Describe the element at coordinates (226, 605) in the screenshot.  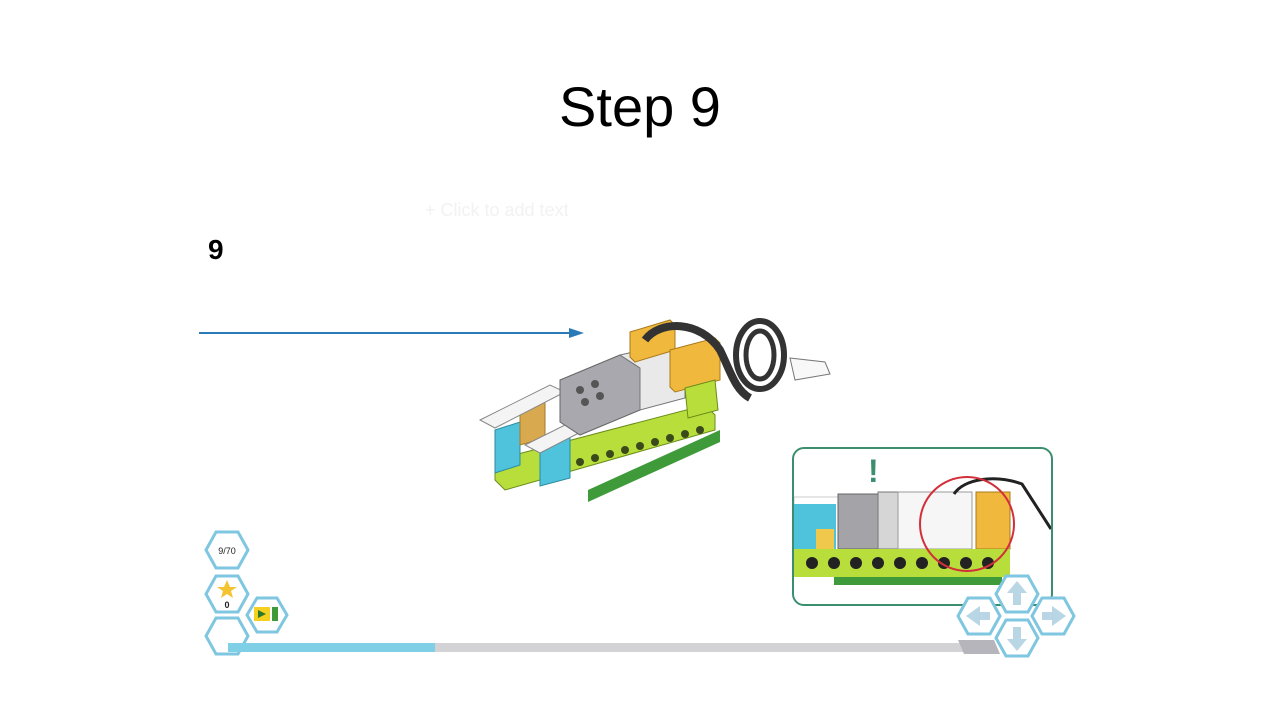
I see `svg-text: 0` at that location.